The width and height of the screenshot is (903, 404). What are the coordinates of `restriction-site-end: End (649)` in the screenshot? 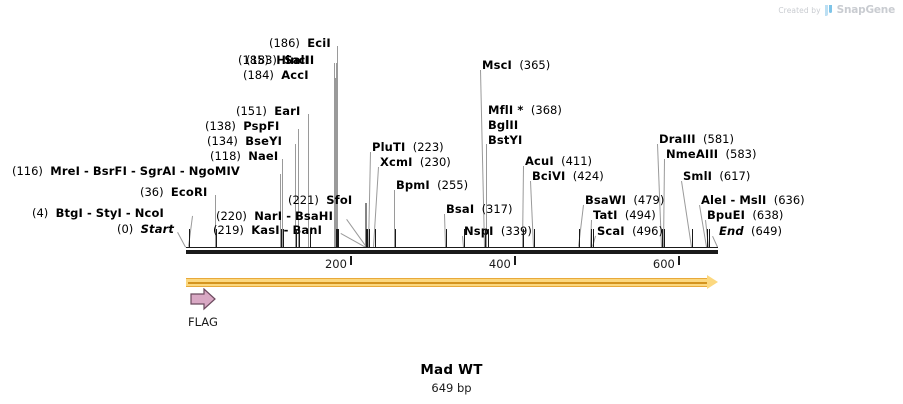 It's located at (750, 231).